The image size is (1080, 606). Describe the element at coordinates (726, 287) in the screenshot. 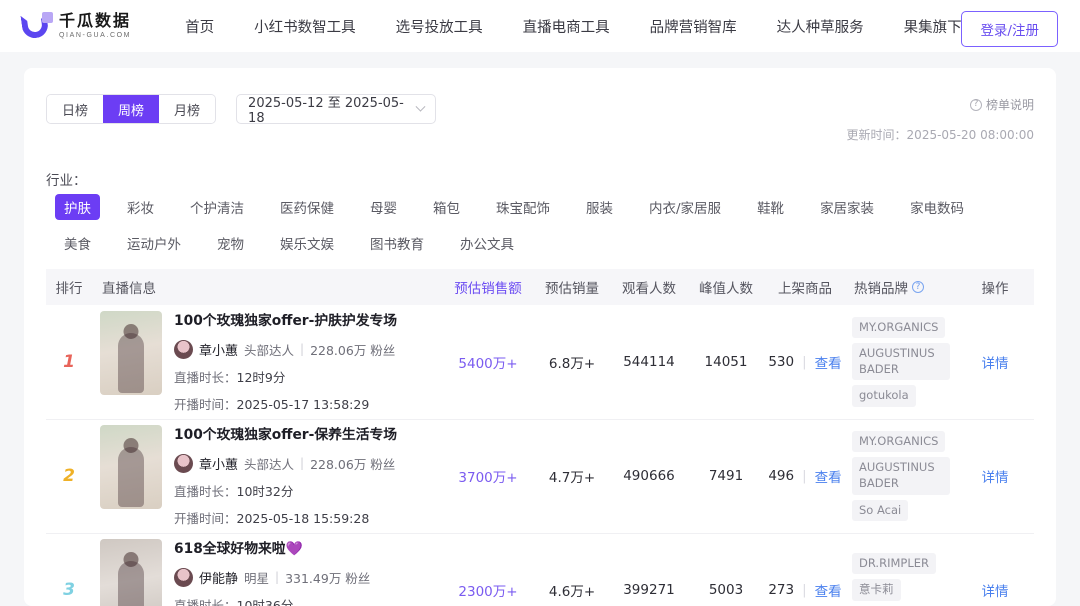

I see `column-header-peak-viewers: 峰值人数` at that location.